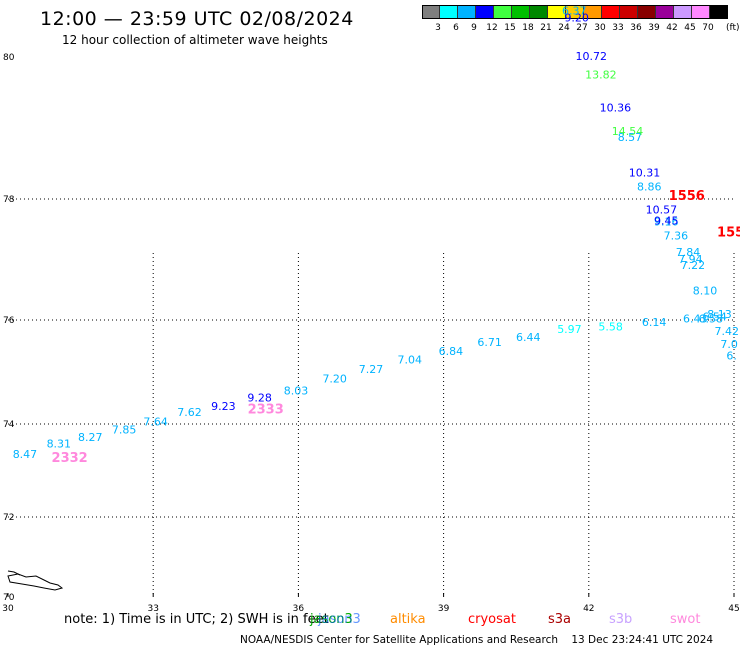  What do you see at coordinates (726, 331) in the screenshot?
I see `wave-height-value: 7.42` at bounding box center [726, 331].